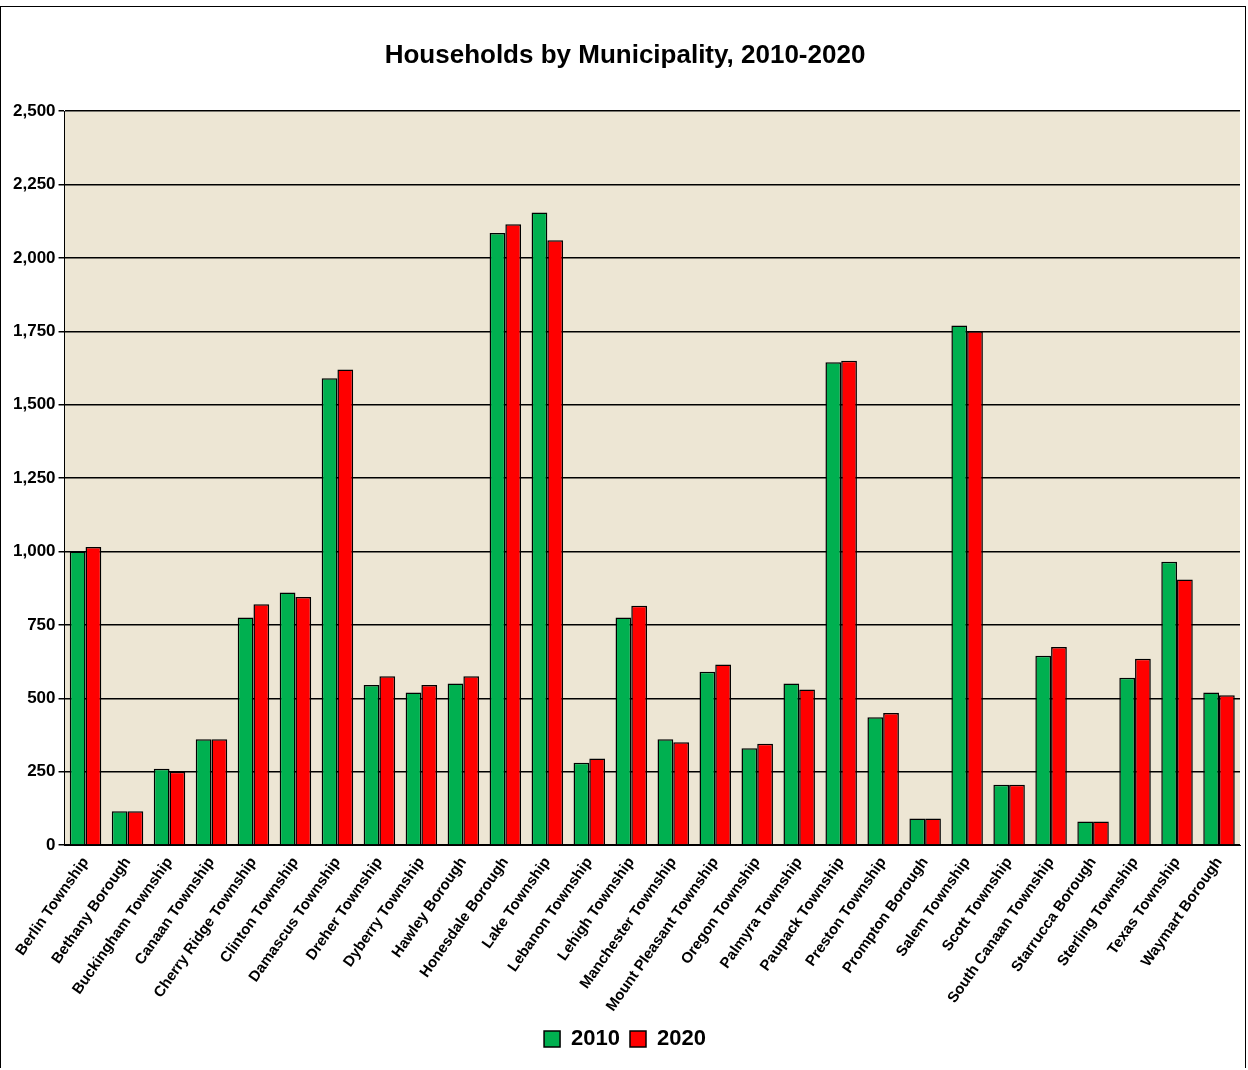 Image resolution: width=1248 pixels, height=1070 pixels. What do you see at coordinates (34, 404) in the screenshot?
I see `y-tick-label: 1,500` at bounding box center [34, 404].